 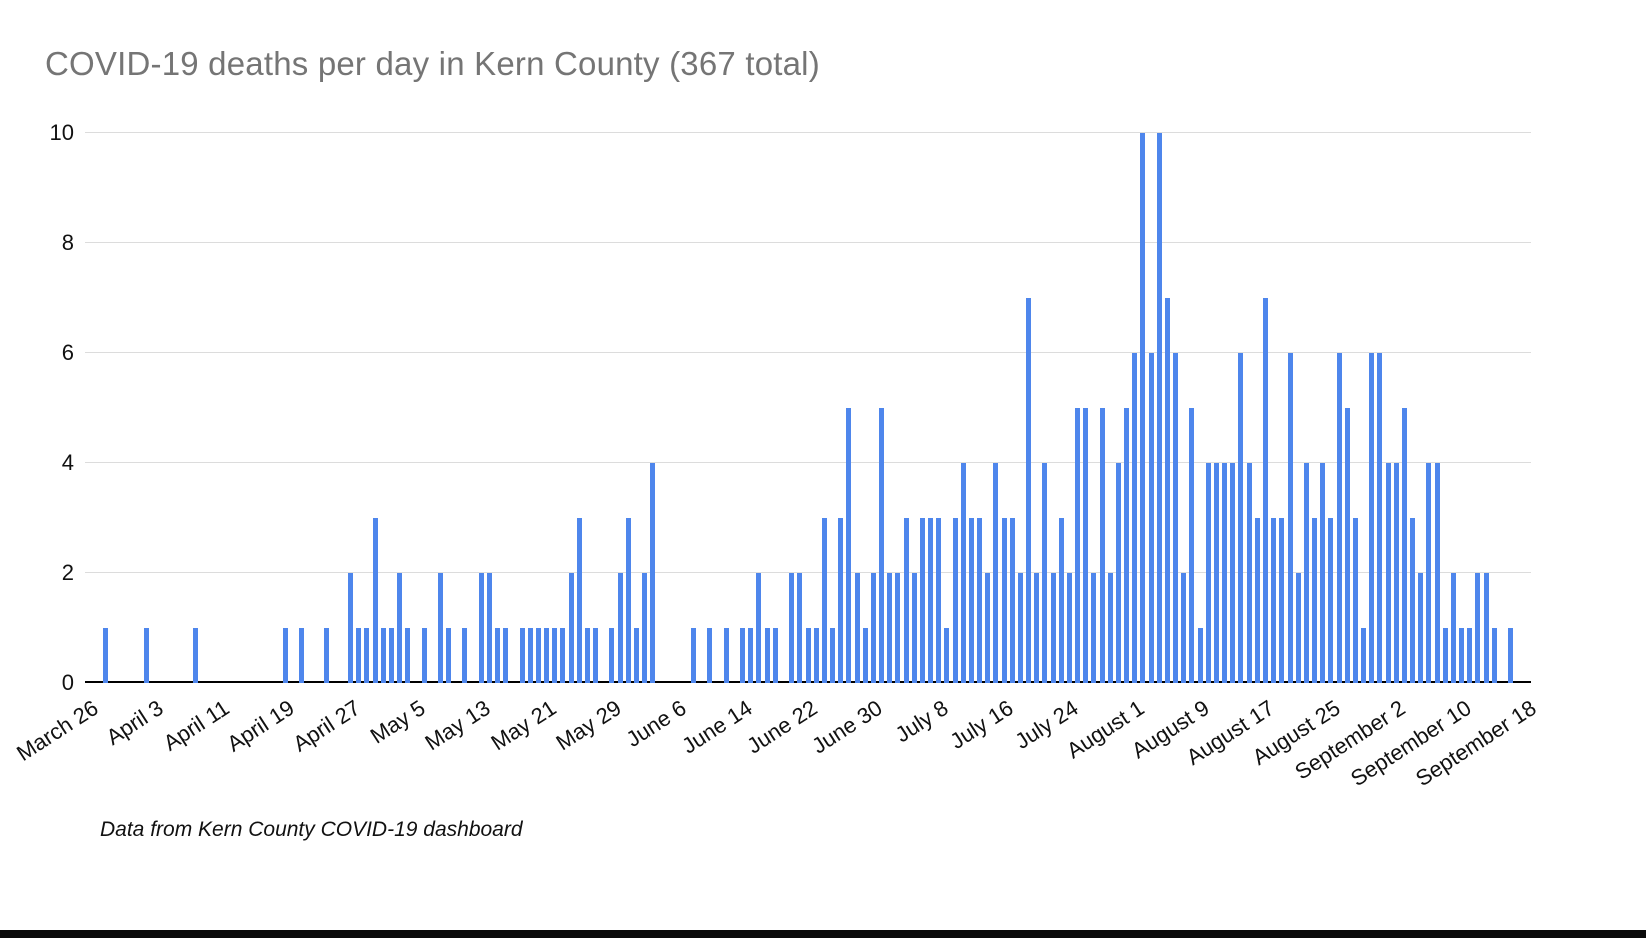 What do you see at coordinates (311, 829) in the screenshot?
I see `source-note: Data from Kern County COVID-19 dashboard` at bounding box center [311, 829].